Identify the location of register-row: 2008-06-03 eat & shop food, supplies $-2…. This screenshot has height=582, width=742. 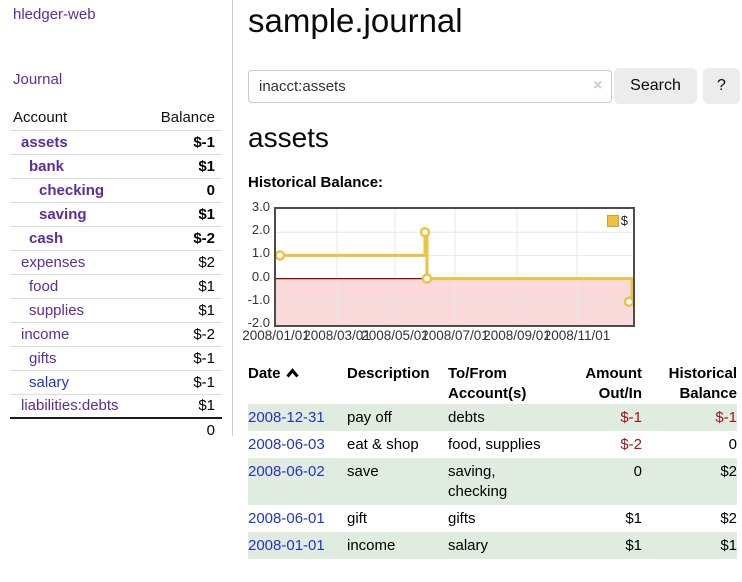
(492, 444).